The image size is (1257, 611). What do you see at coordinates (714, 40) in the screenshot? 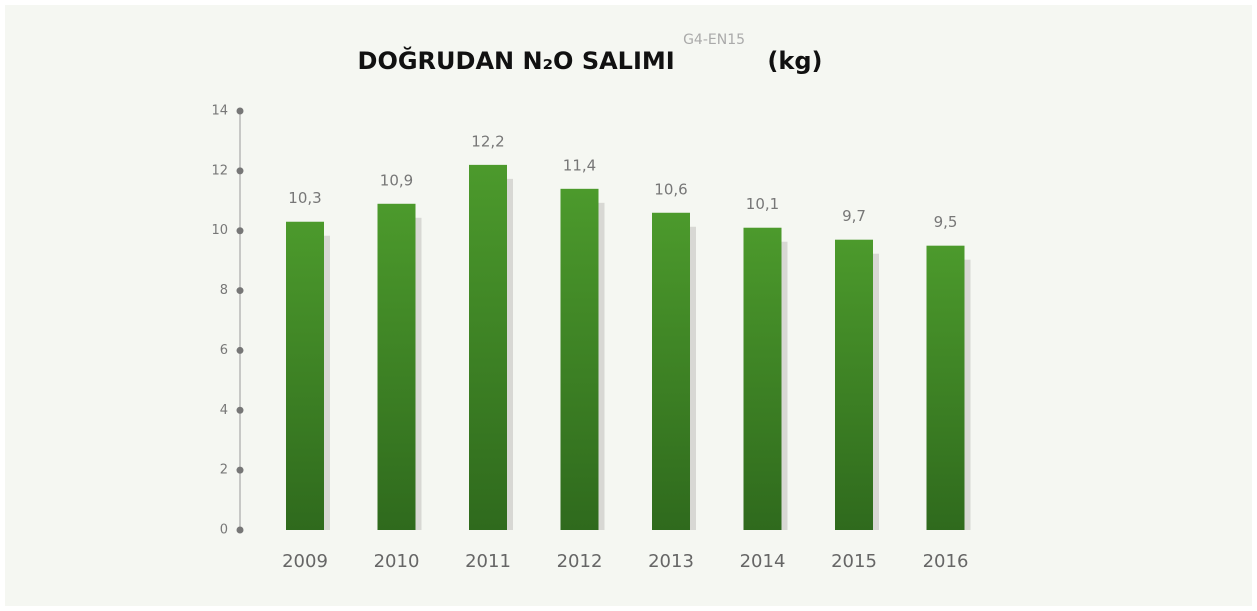
I see `title-note: G4-EN15` at bounding box center [714, 40].